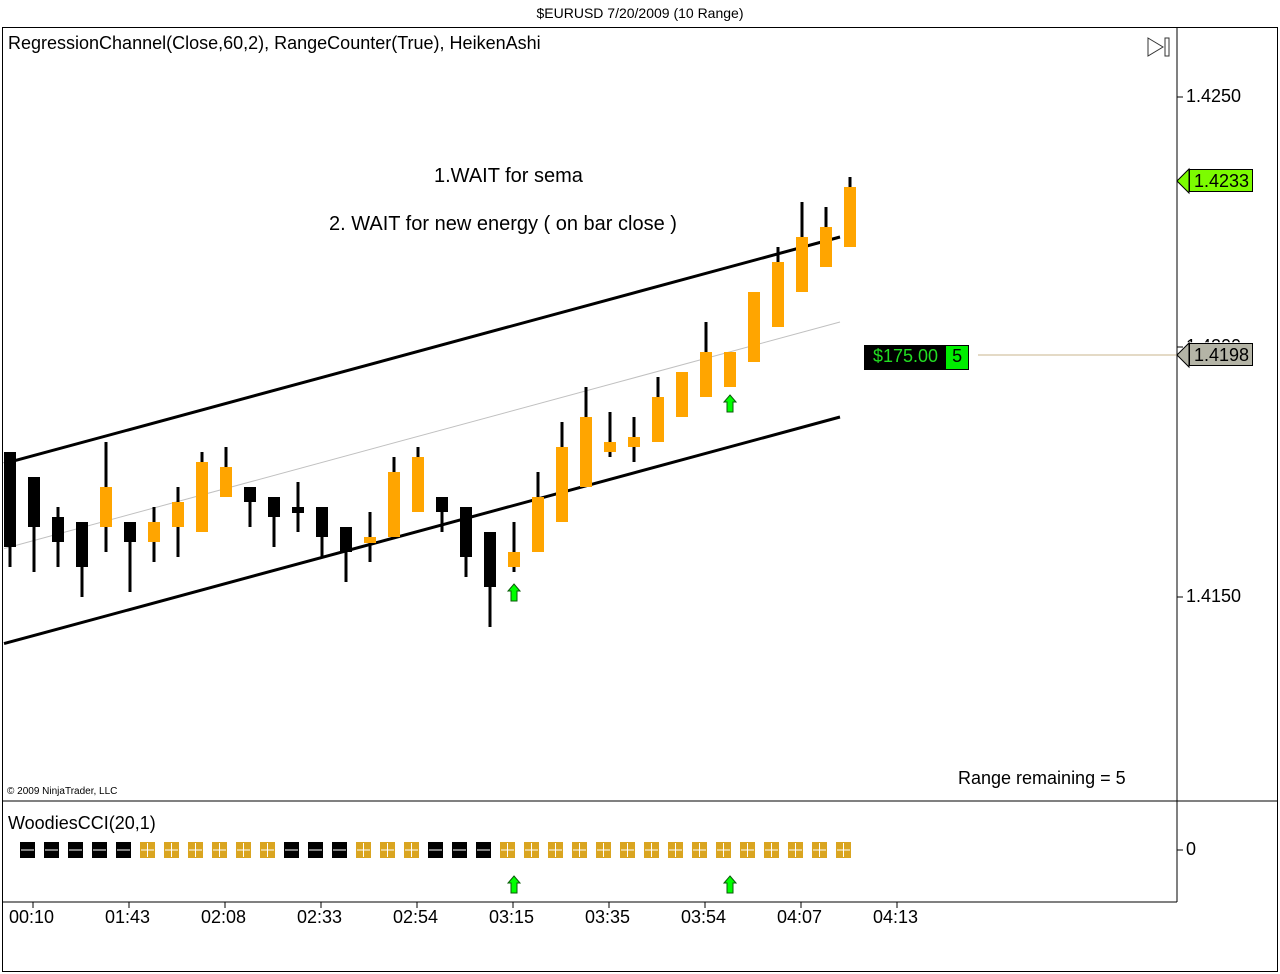 The height and width of the screenshot is (974, 1280). I want to click on cci-bricks, so click(435, 850).